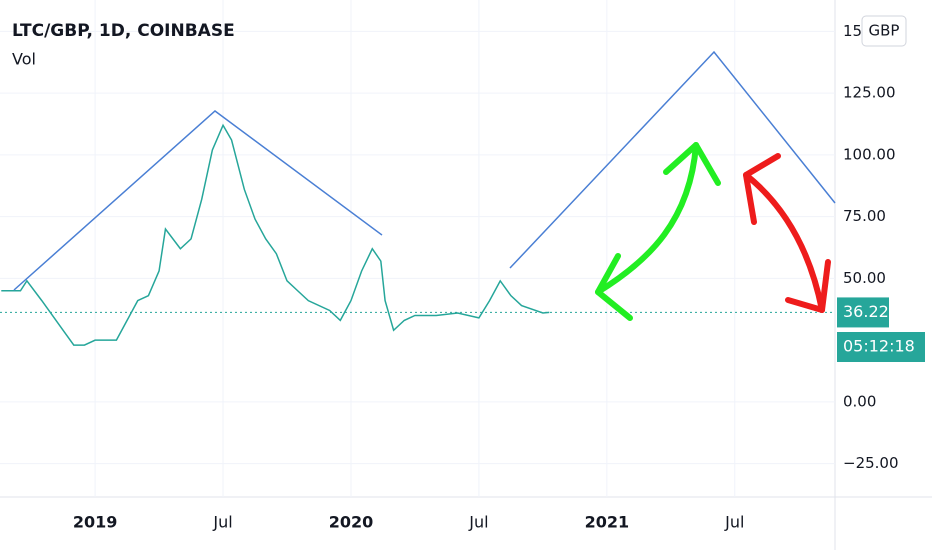 The height and width of the screenshot is (550, 932). Describe the element at coordinates (869, 93) in the screenshot. I see `y-tick-label: 125.00` at that location.